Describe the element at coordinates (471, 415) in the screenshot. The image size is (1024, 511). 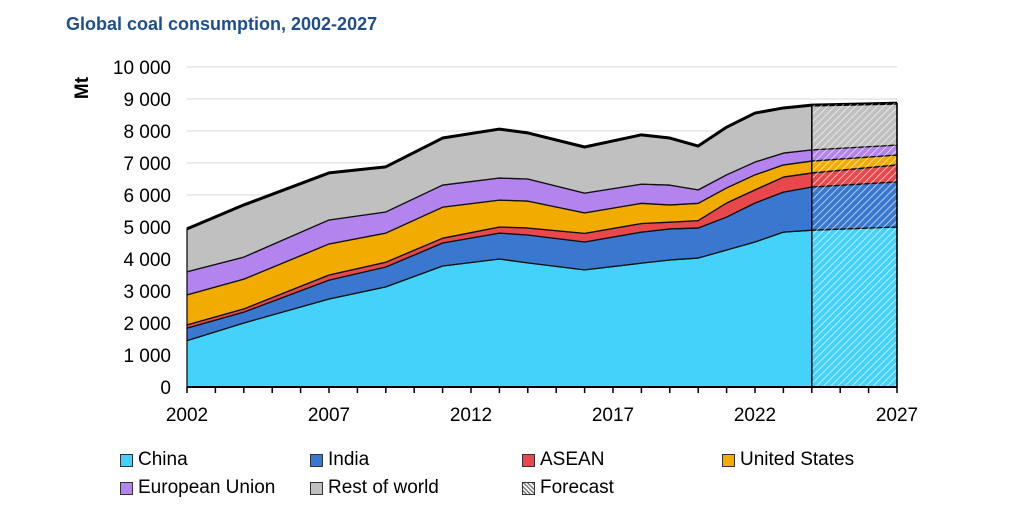
I see `x-tick-label: 2012` at that location.